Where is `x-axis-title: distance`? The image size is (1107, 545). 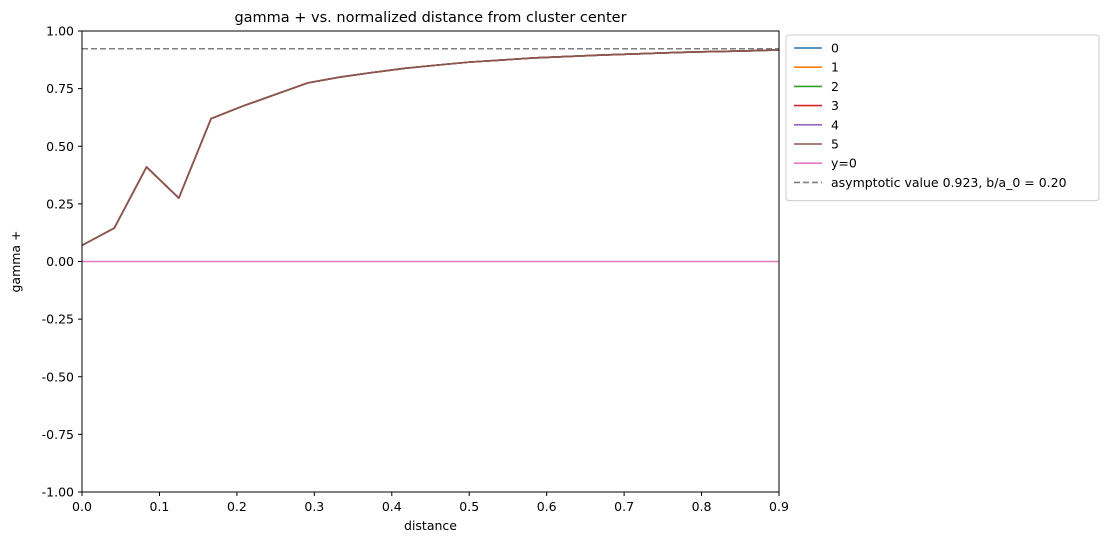
x-axis-title: distance is located at coordinates (430, 525).